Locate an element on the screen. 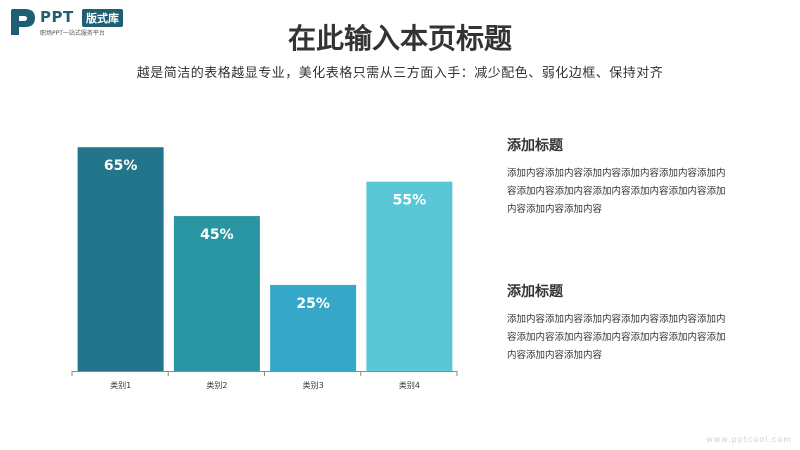  watermark: www.pptcool.com is located at coordinates (749, 439).